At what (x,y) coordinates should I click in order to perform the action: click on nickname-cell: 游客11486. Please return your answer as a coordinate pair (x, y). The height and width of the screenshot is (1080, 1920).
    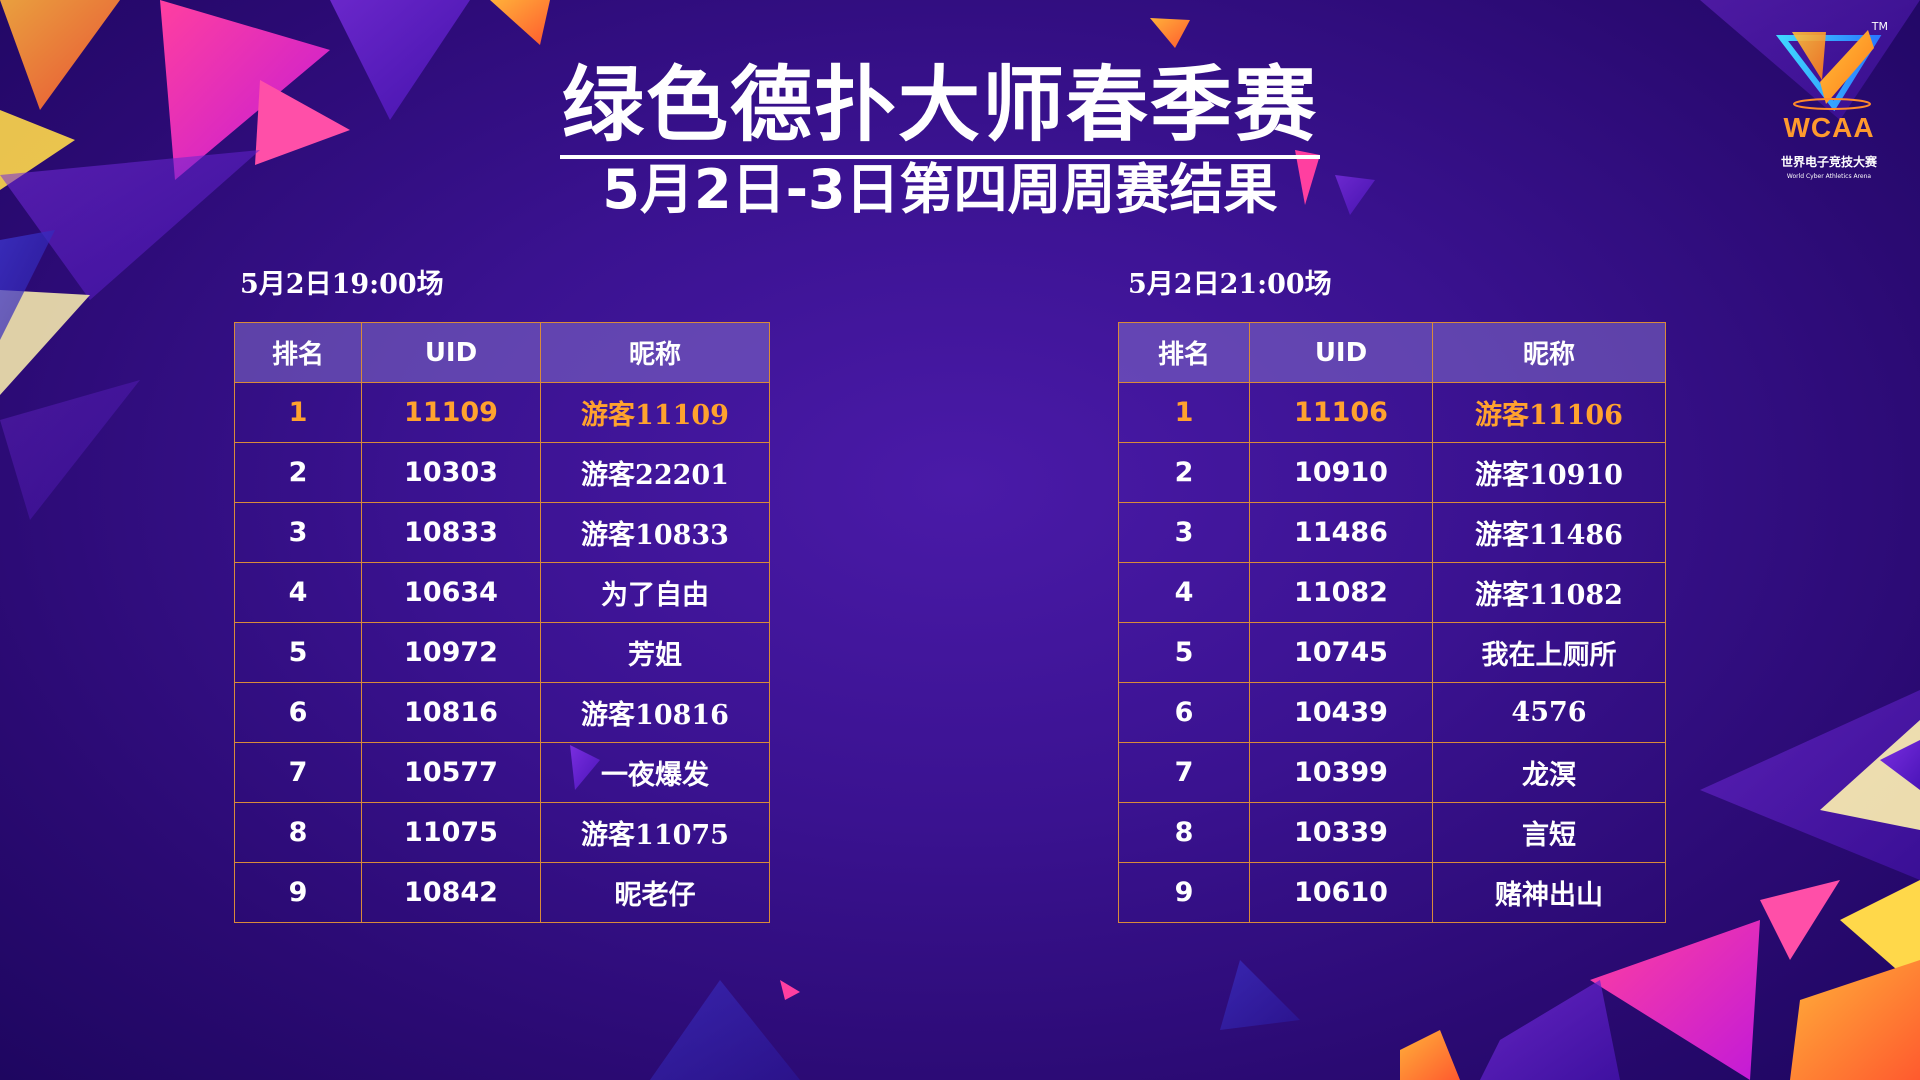
    Looking at the image, I should click on (1549, 532).